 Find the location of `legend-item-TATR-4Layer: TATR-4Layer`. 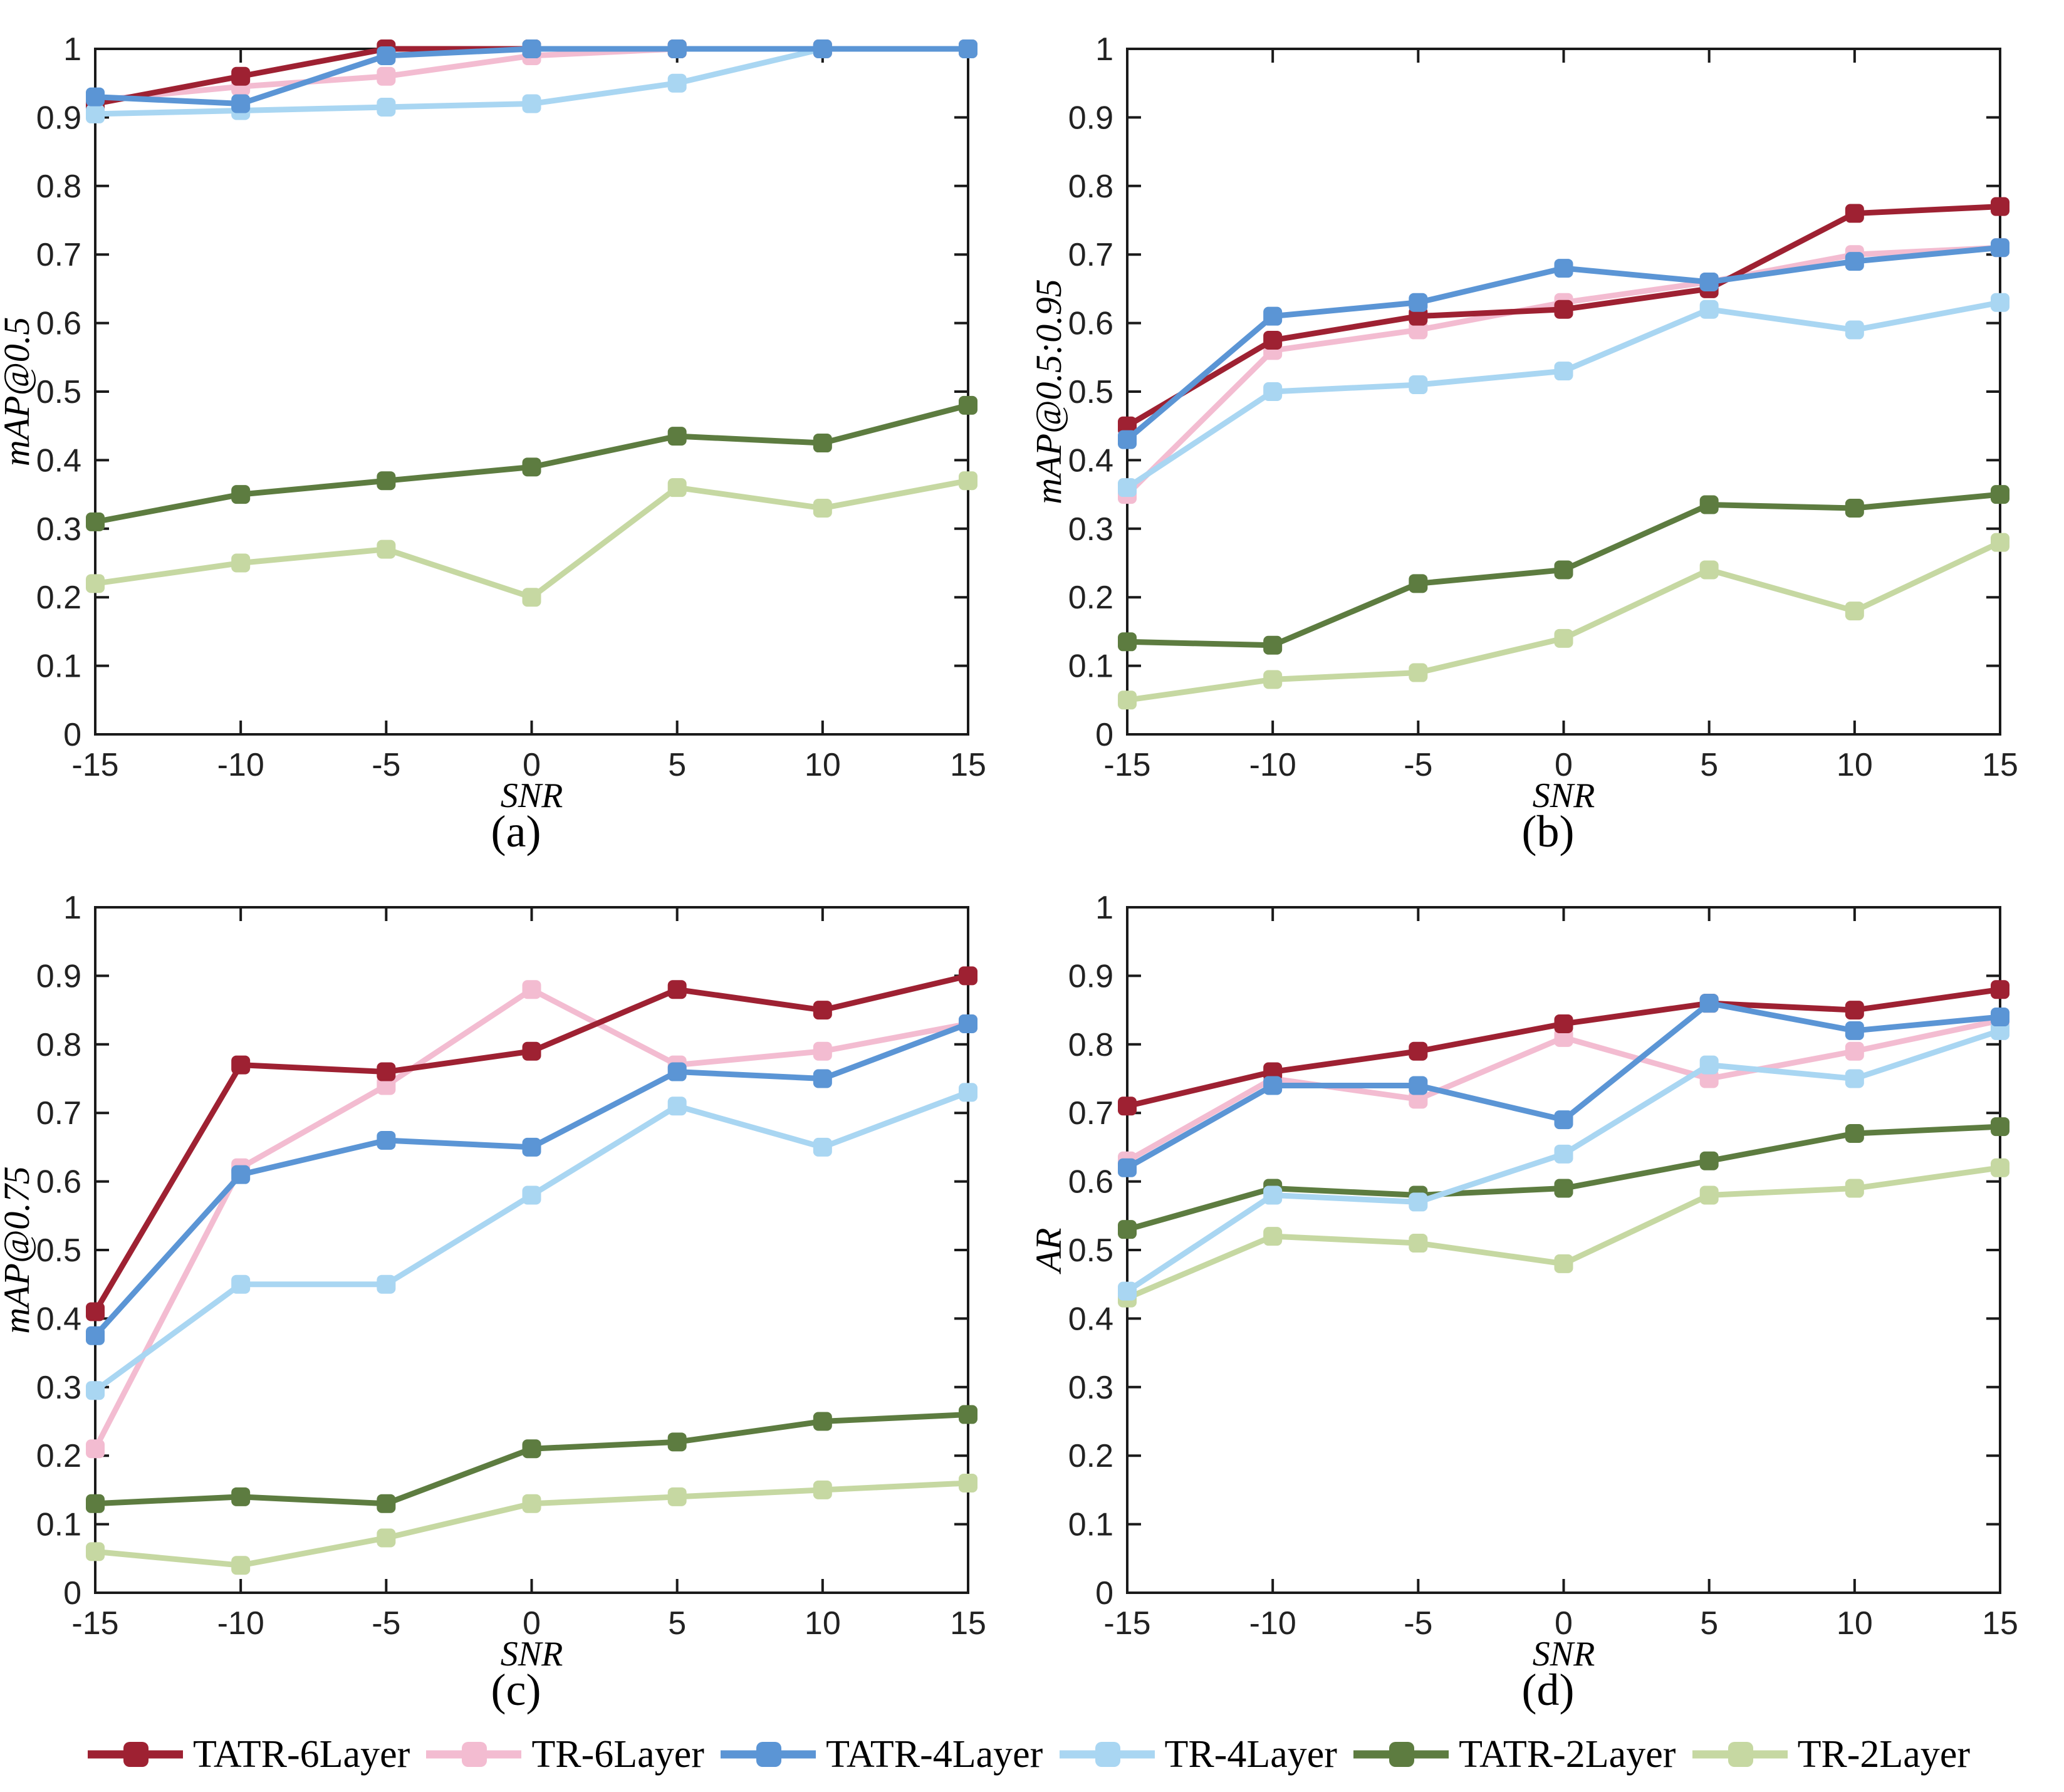

legend-item-TATR-4Layer: TATR-4Layer is located at coordinates (882, 1754).